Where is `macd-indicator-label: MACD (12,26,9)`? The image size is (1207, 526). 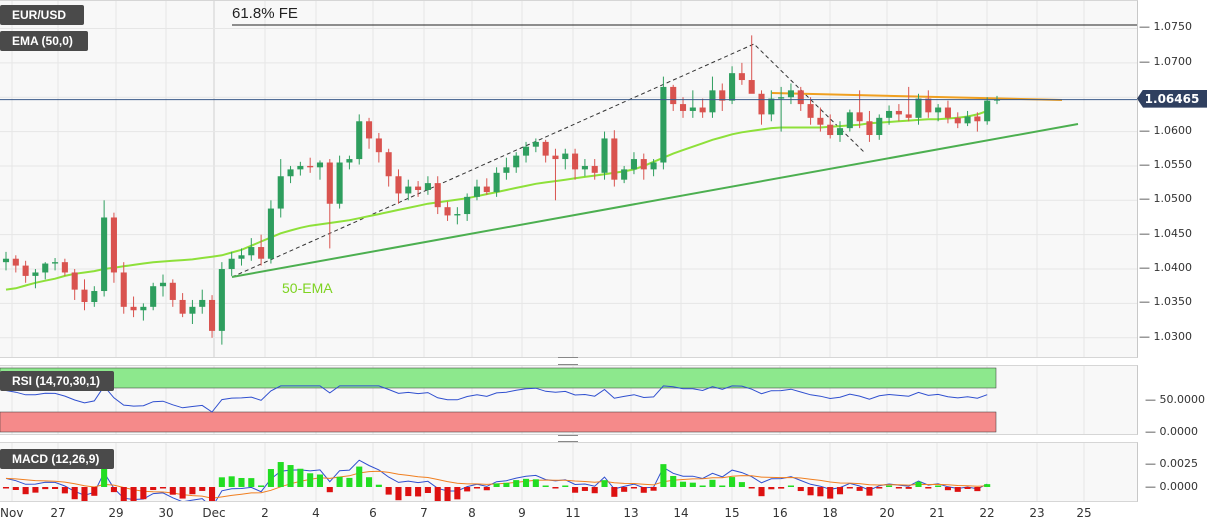 macd-indicator-label: MACD (12,26,9) is located at coordinates (57, 459).